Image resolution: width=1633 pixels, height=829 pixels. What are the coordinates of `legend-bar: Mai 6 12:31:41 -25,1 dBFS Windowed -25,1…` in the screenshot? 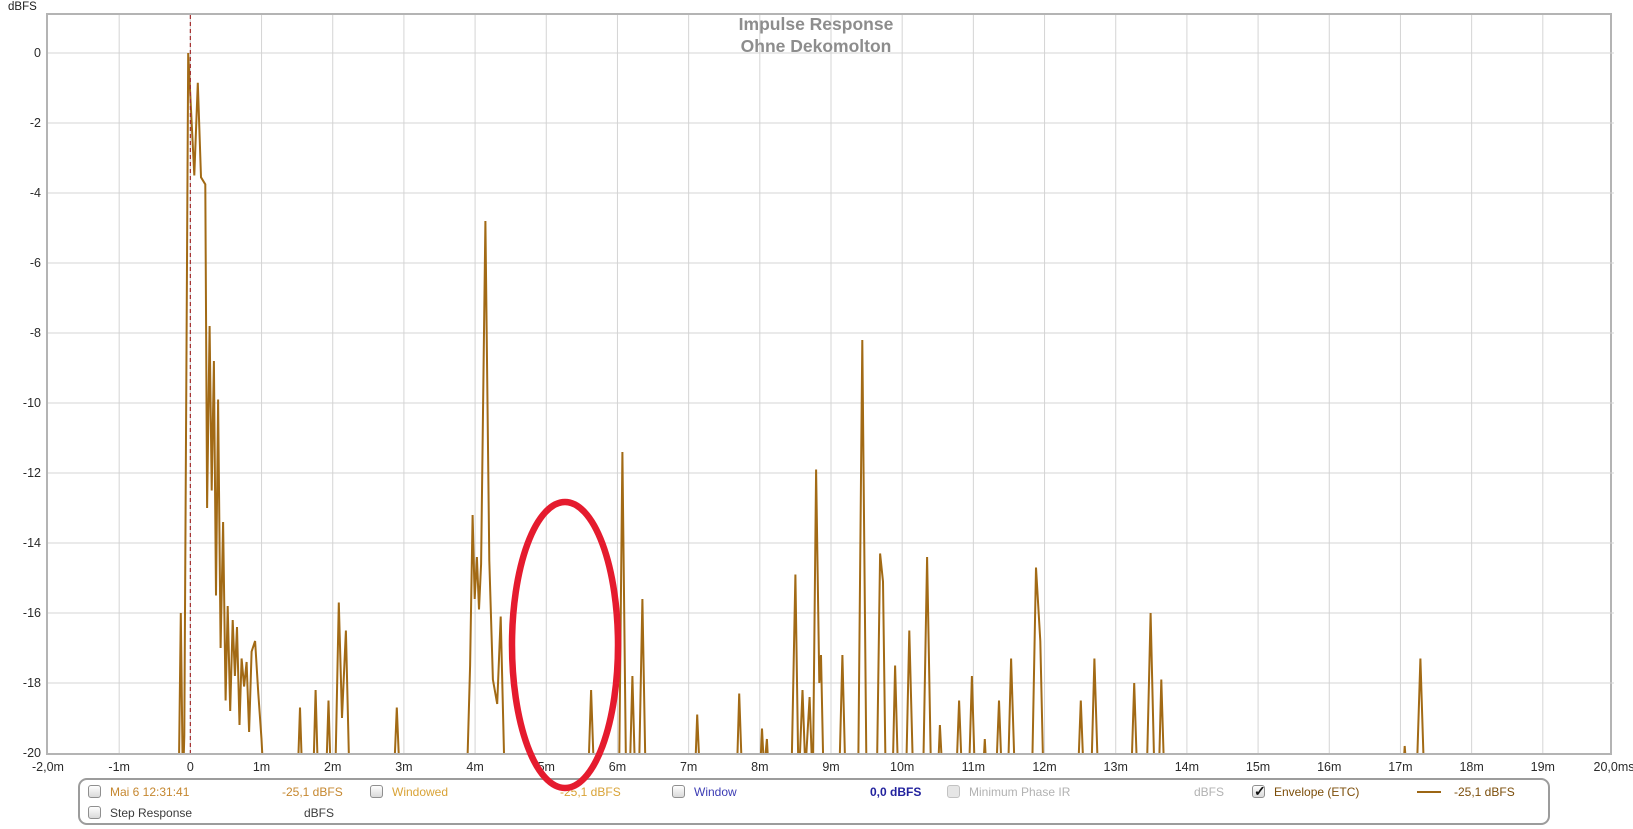 It's located at (814, 801).